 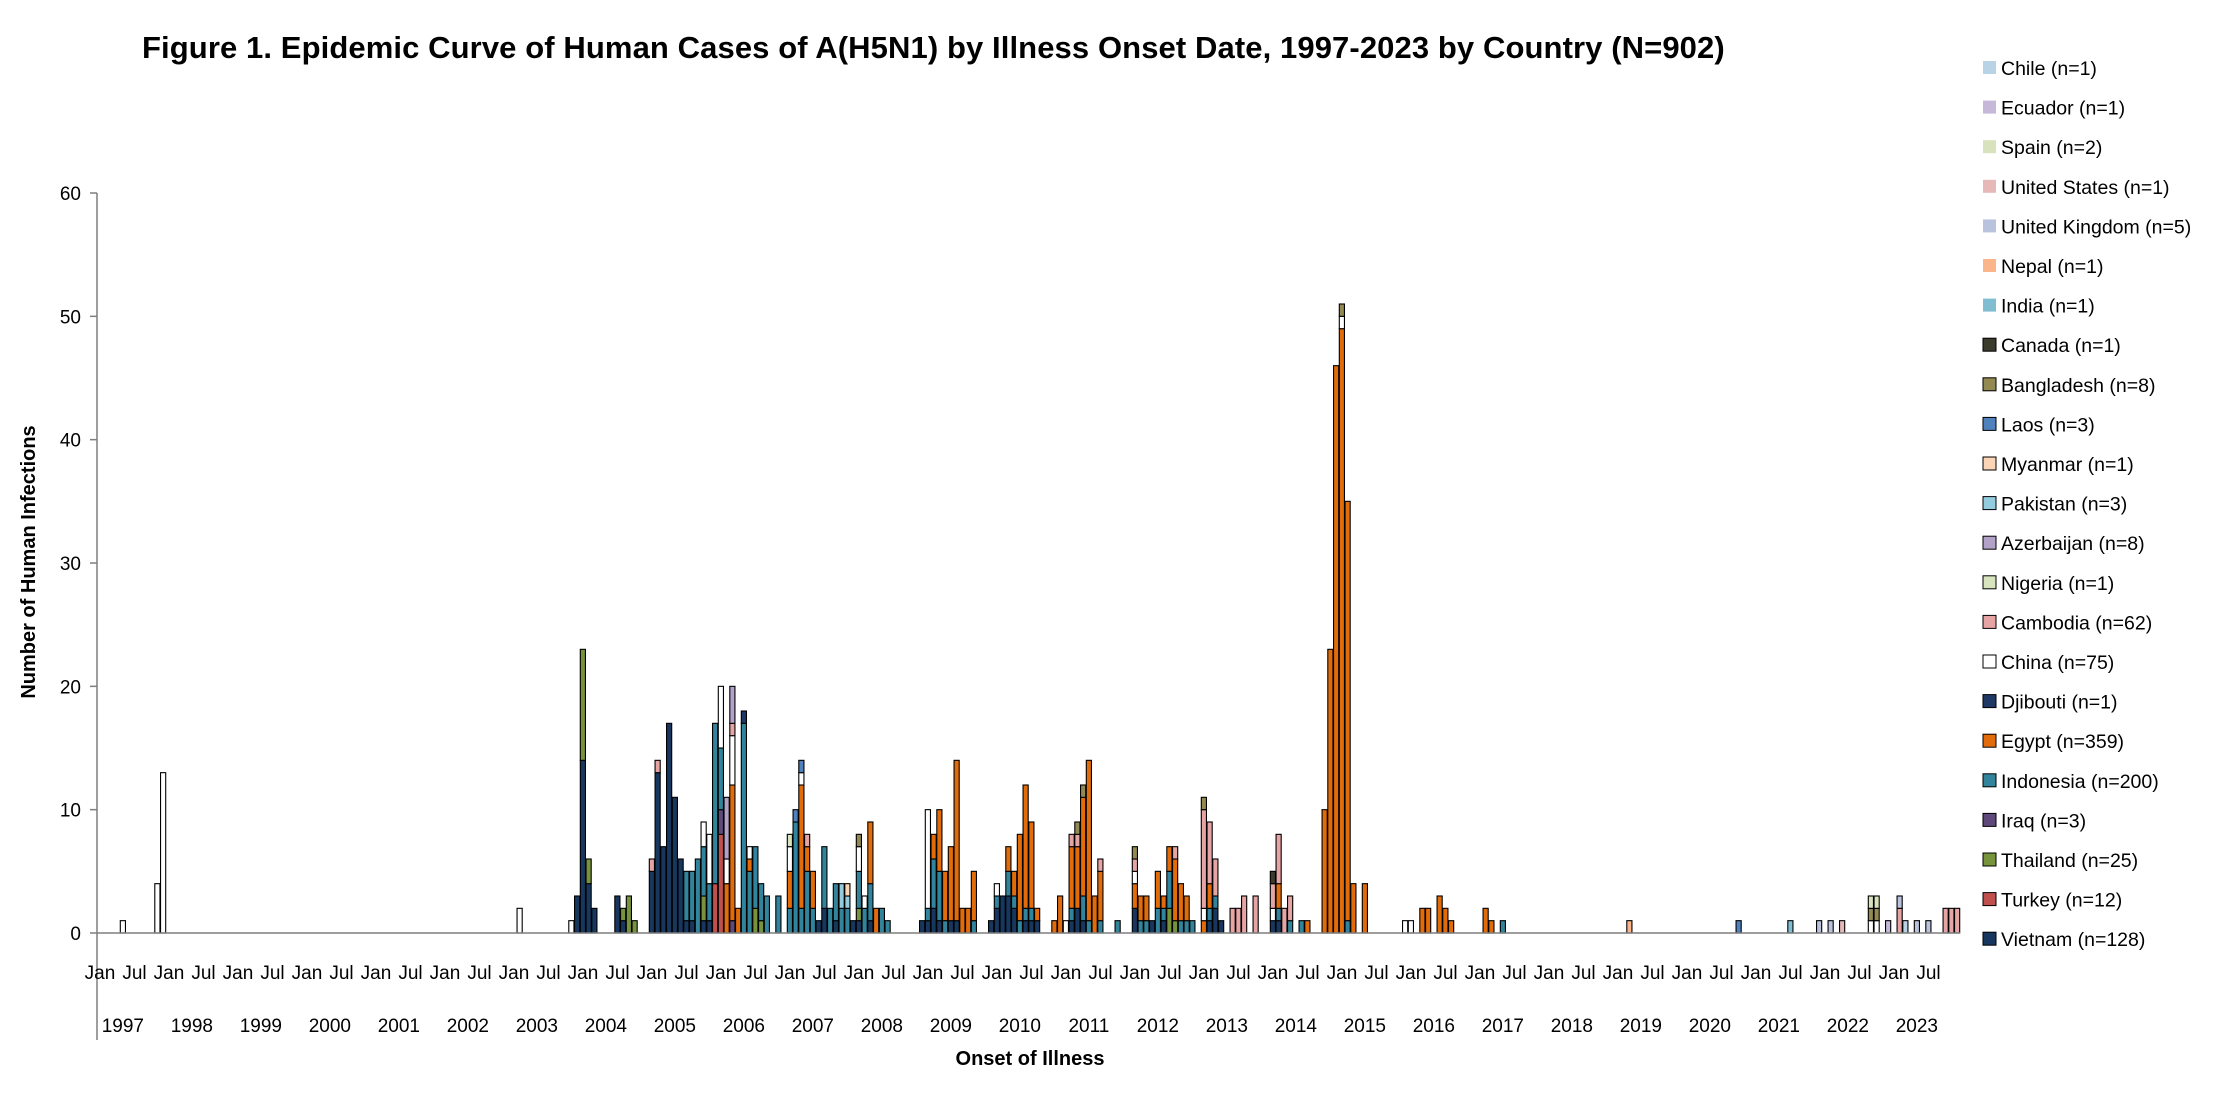 What do you see at coordinates (744, 1026) in the screenshot?
I see `year-label: 2006` at bounding box center [744, 1026].